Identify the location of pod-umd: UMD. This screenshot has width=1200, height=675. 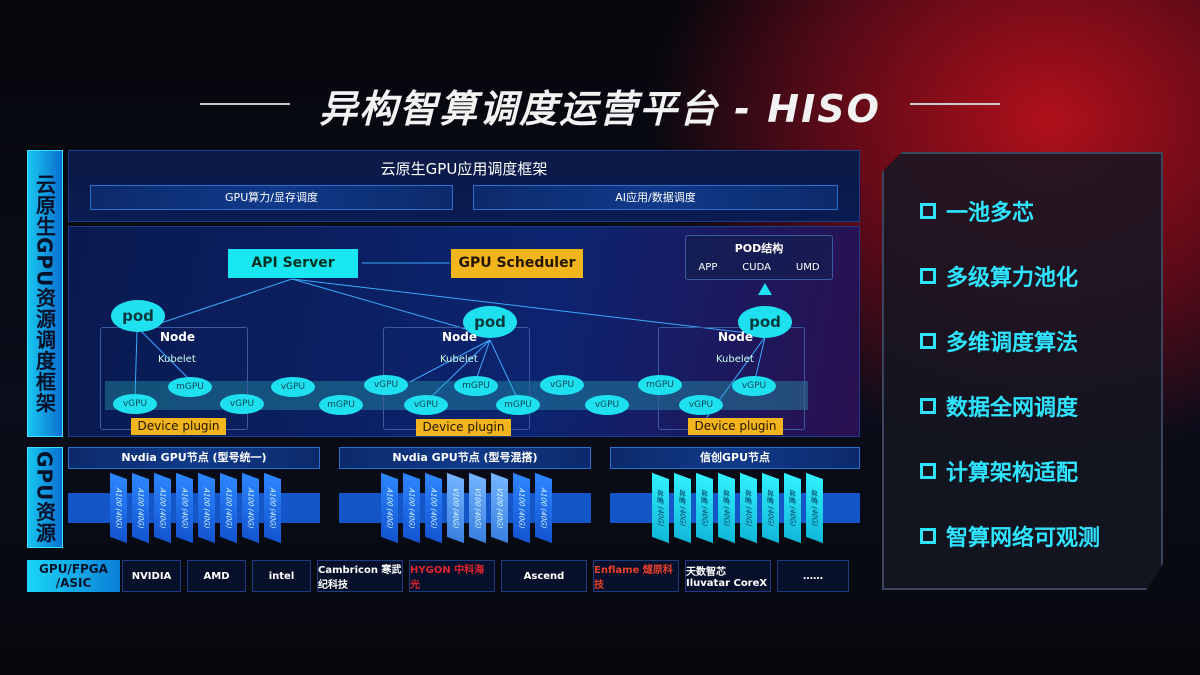
(807, 267).